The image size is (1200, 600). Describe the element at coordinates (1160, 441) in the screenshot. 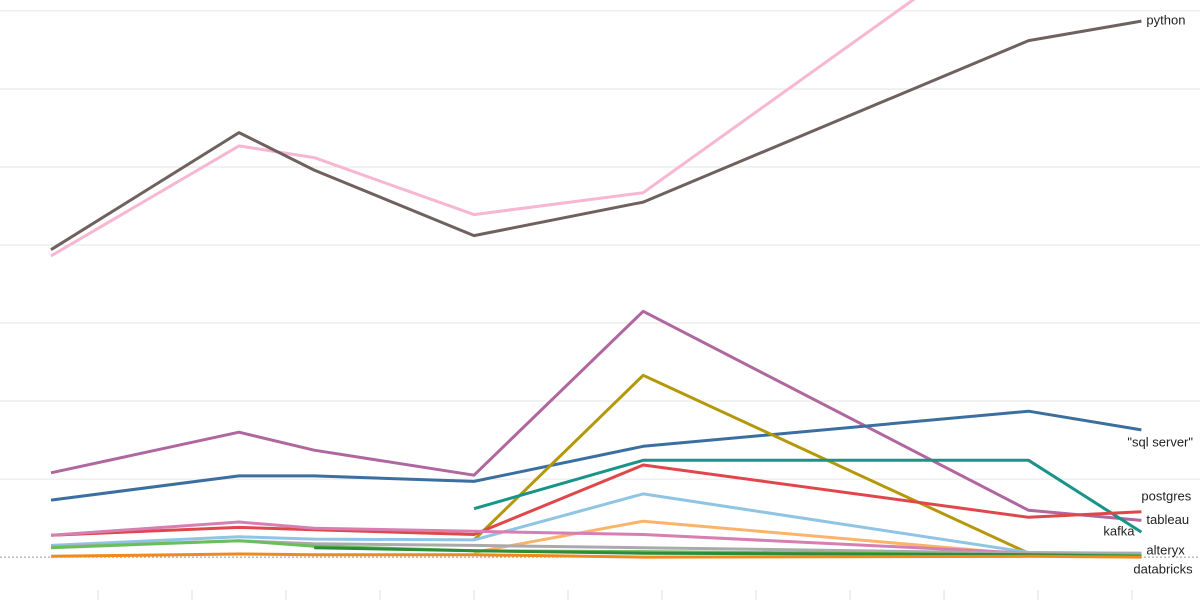

I see `series-label: "sql server"` at that location.